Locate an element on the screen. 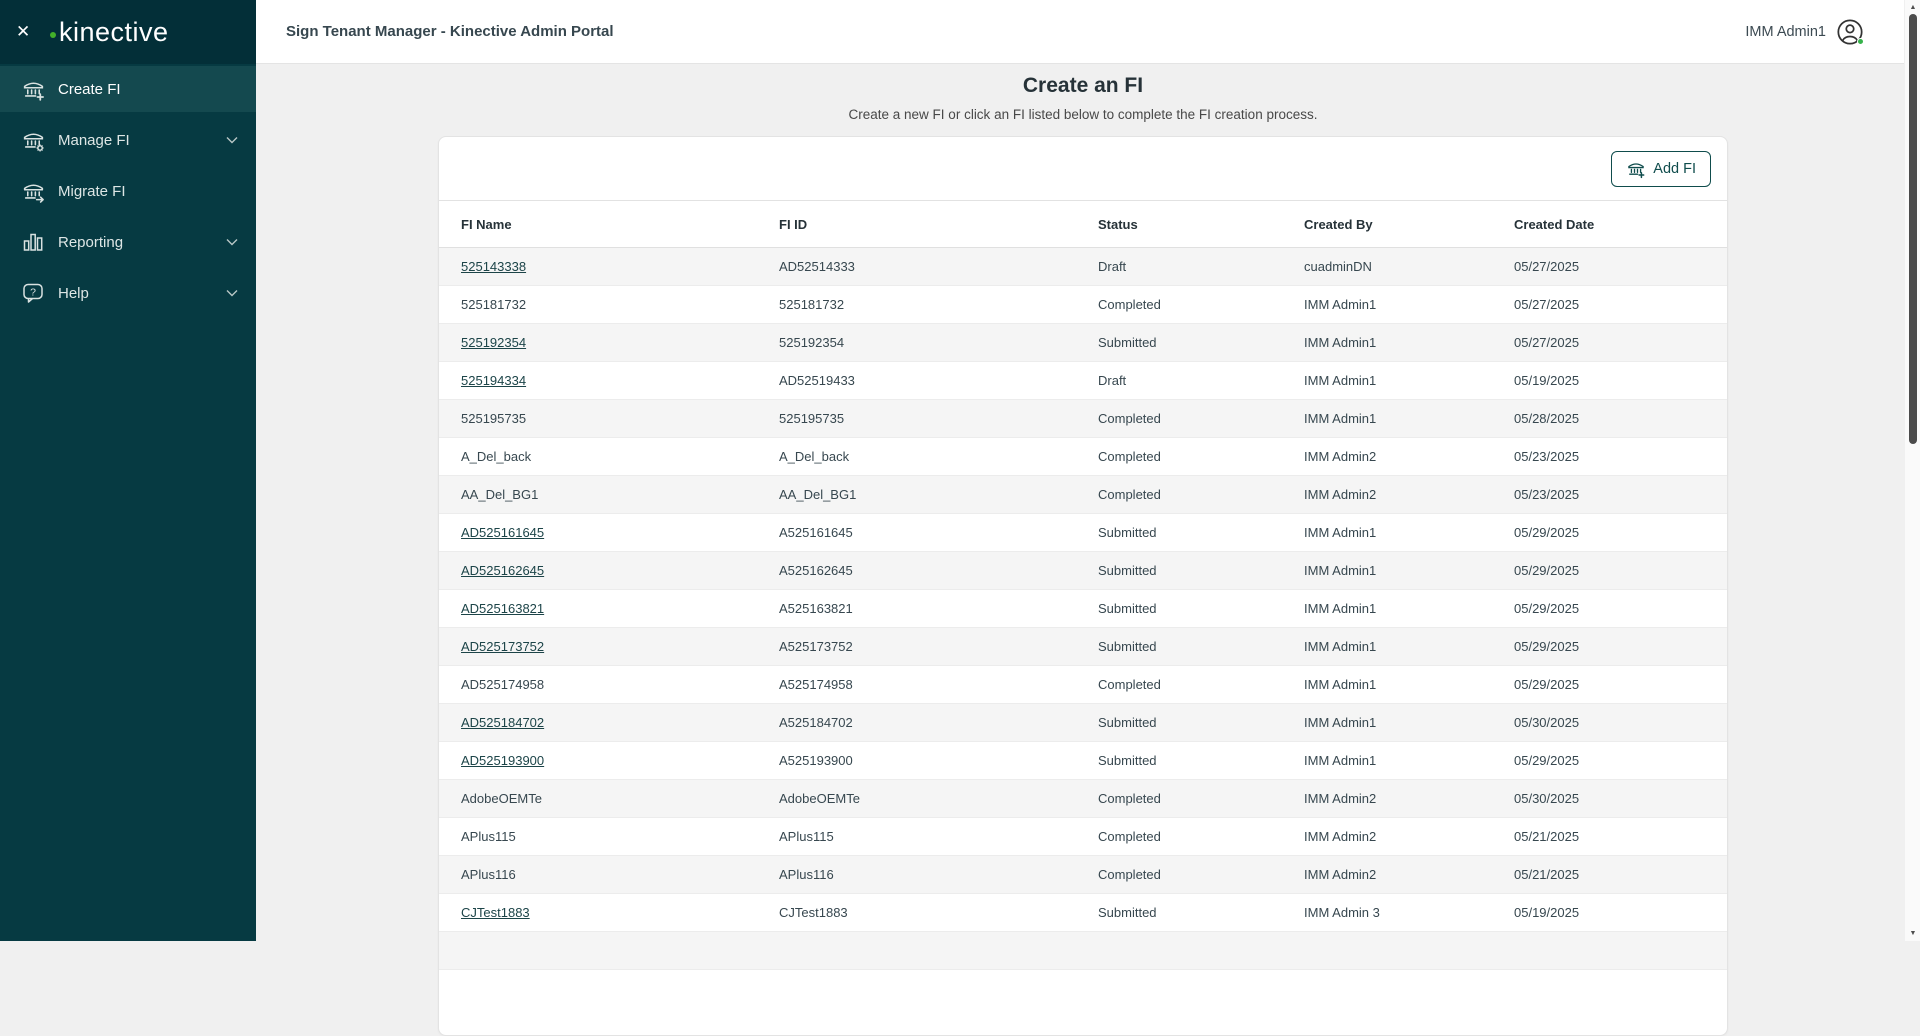 This screenshot has width=1920, height=1036. fi-name-cell: A_Del_back is located at coordinates (620, 456).